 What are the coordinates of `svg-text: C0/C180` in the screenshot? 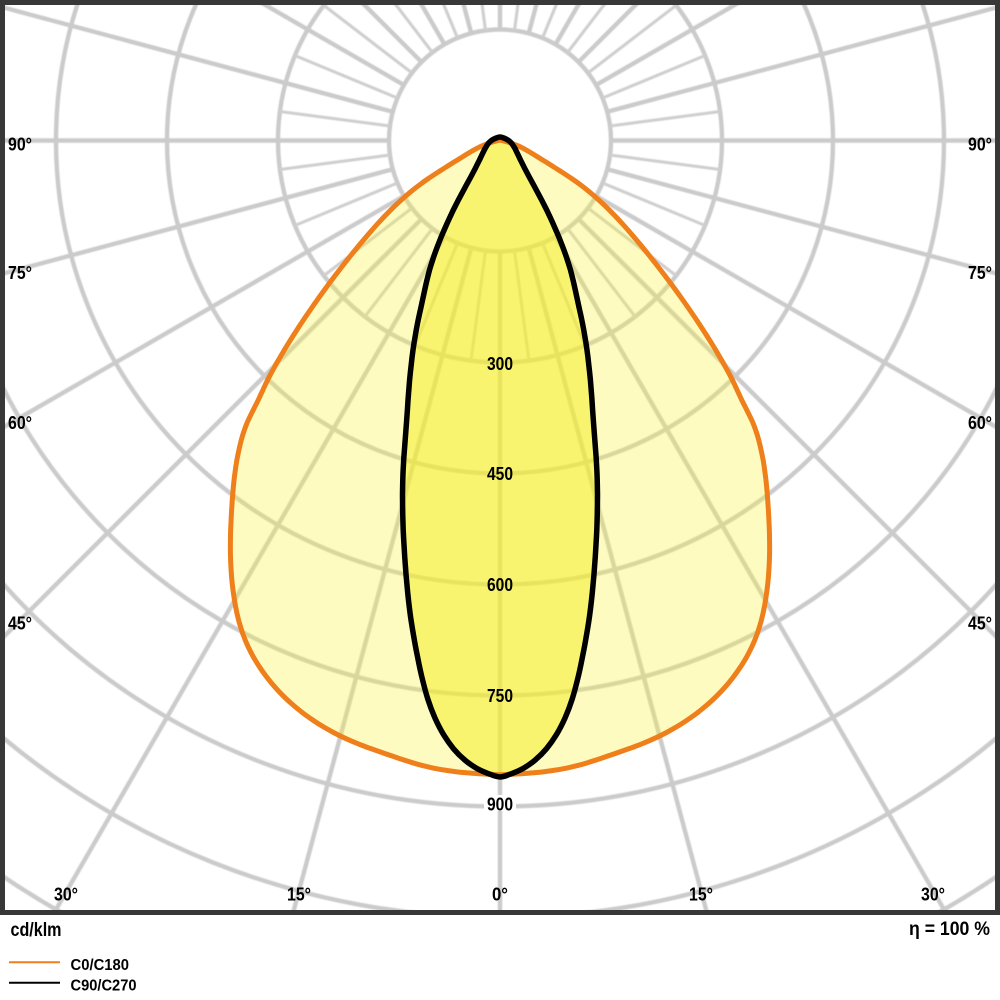 It's located at (100, 965).